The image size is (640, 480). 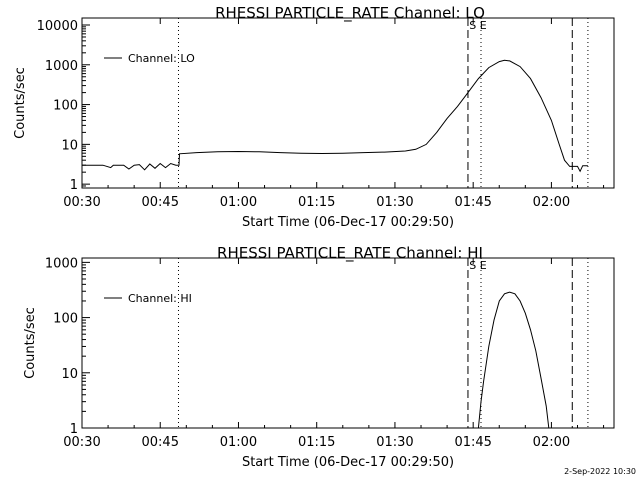 What do you see at coordinates (350, 13) in the screenshot?
I see `chart-title: RHESSI PARTICLE_RATE Channel: LO` at bounding box center [350, 13].